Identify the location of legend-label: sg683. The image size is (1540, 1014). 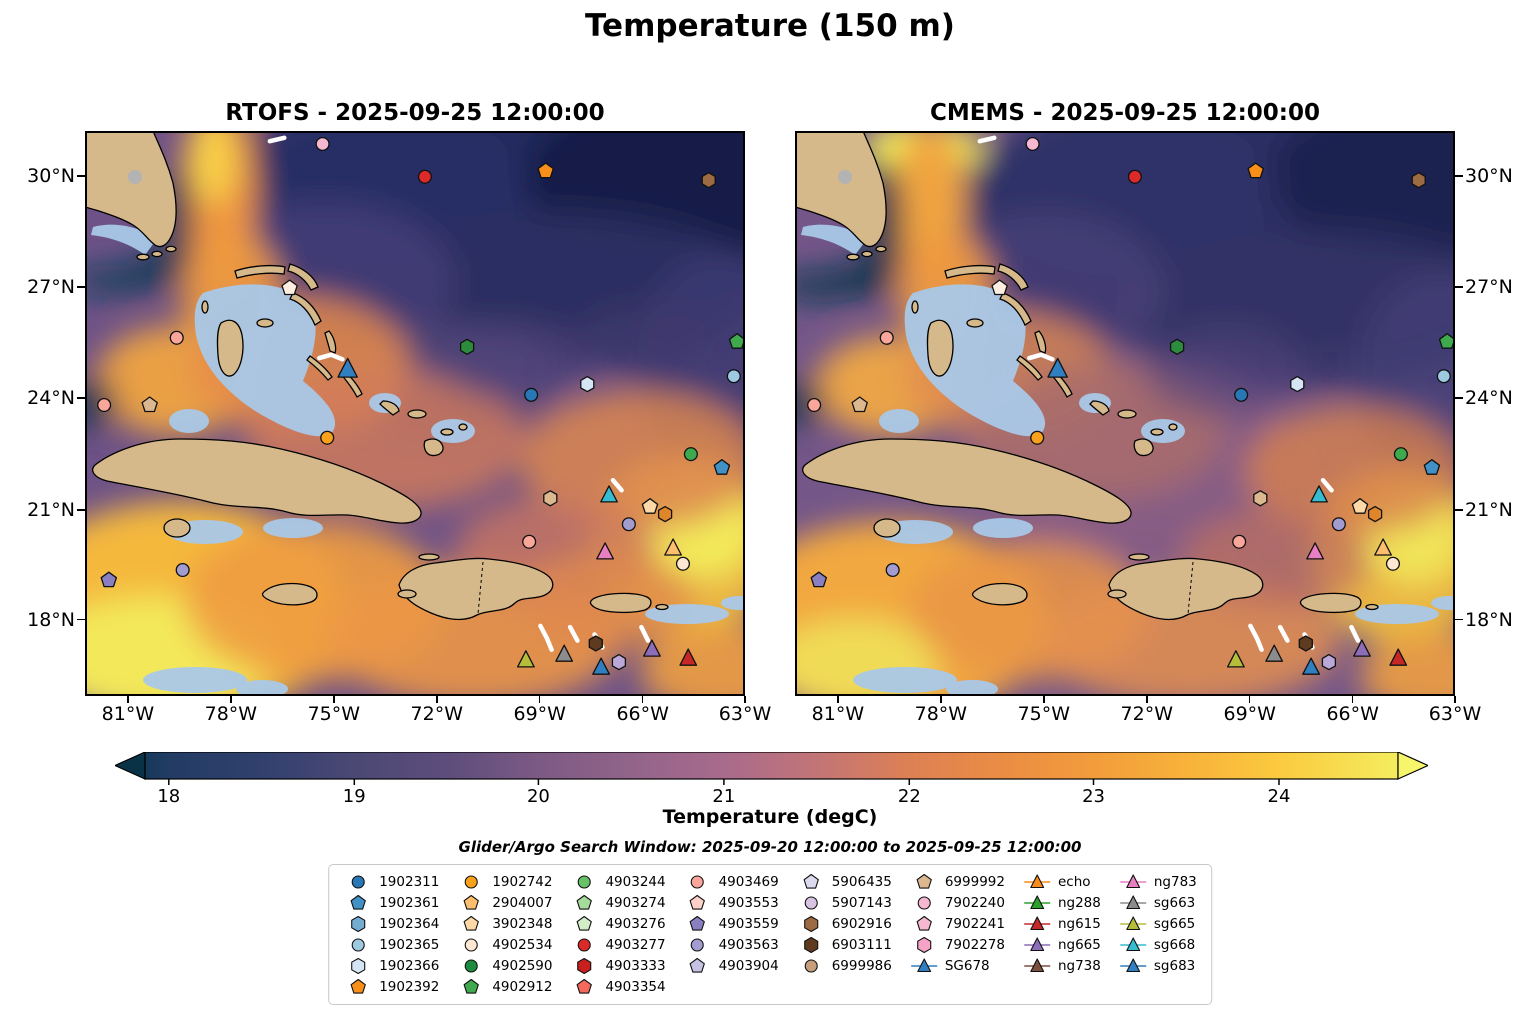
(1174, 966).